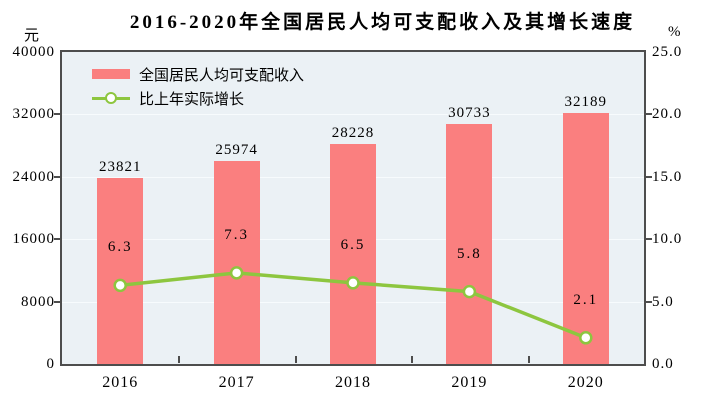  I want to click on growth-value-label: 6.5, so click(353, 244).